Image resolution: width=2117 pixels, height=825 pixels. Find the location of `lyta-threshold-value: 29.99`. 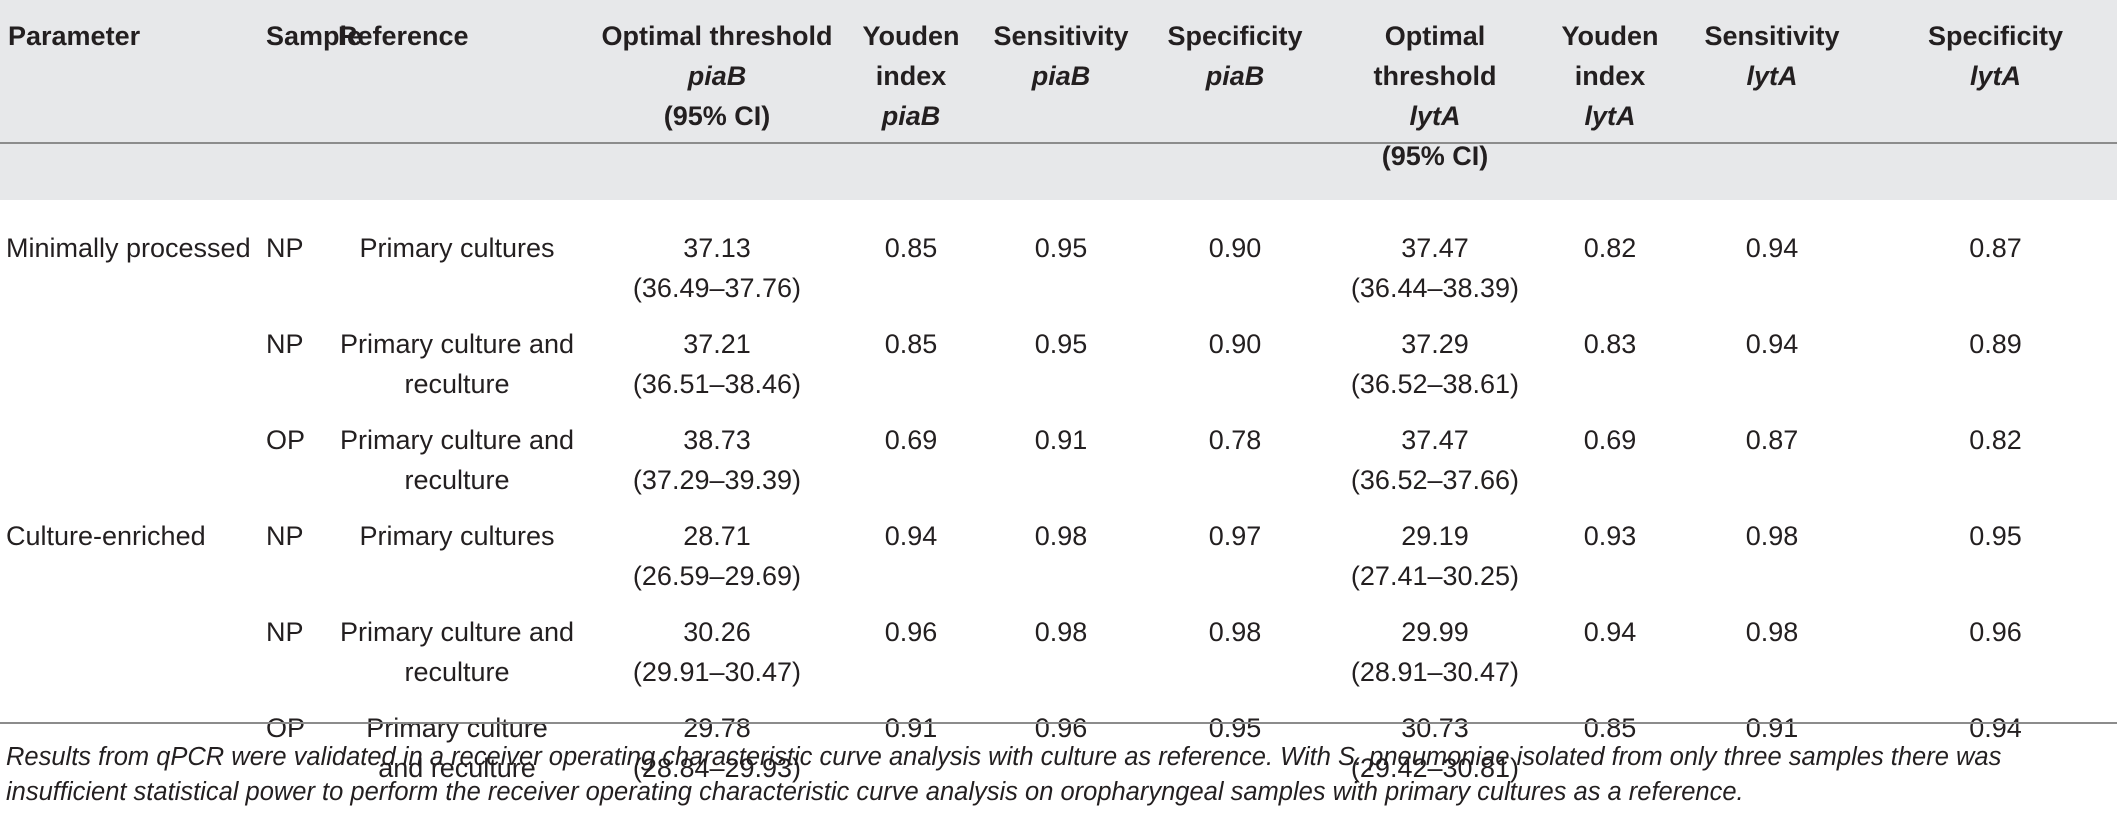

lyta-threshold-value: 29.99 is located at coordinates (1435, 632).